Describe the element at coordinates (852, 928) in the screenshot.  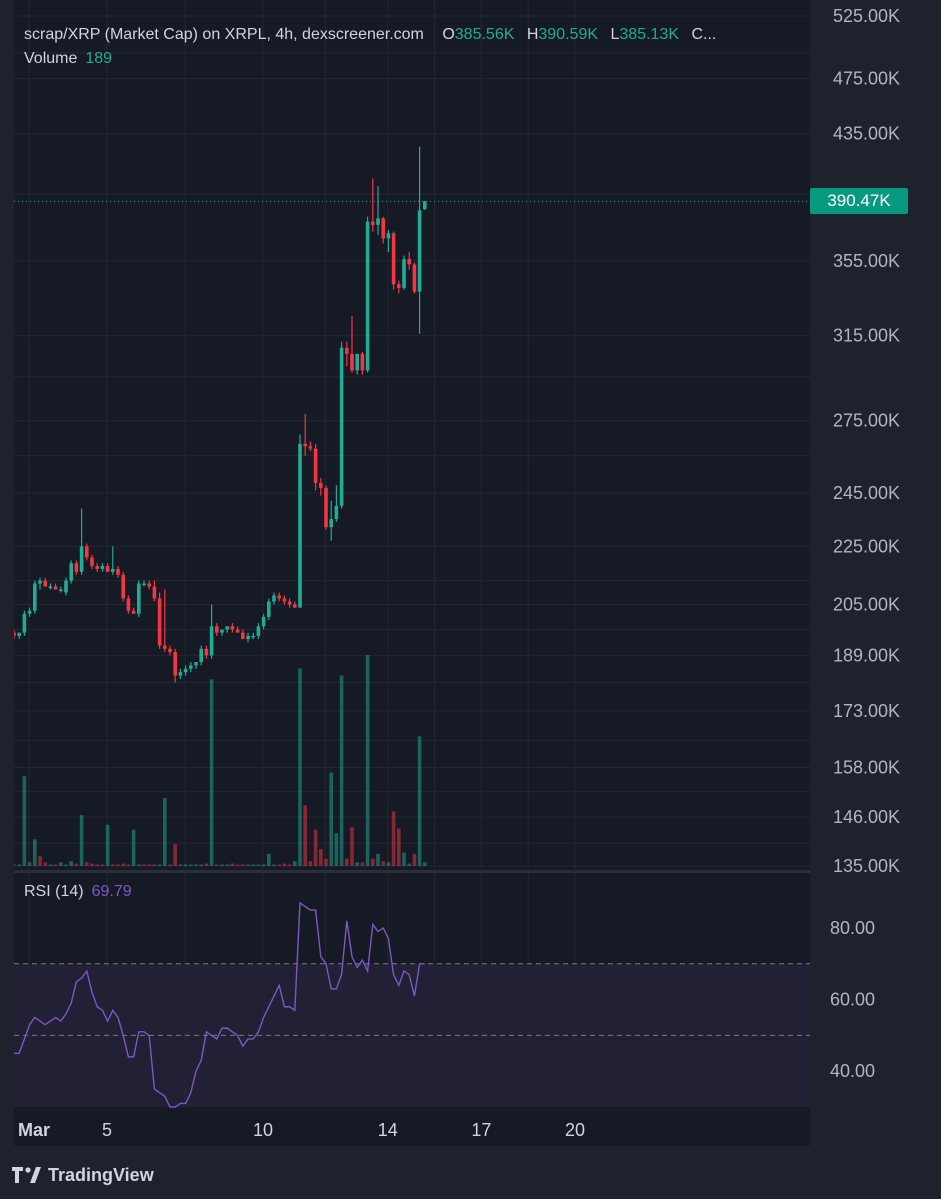
I see `rsi-tick-label: 80.00` at that location.